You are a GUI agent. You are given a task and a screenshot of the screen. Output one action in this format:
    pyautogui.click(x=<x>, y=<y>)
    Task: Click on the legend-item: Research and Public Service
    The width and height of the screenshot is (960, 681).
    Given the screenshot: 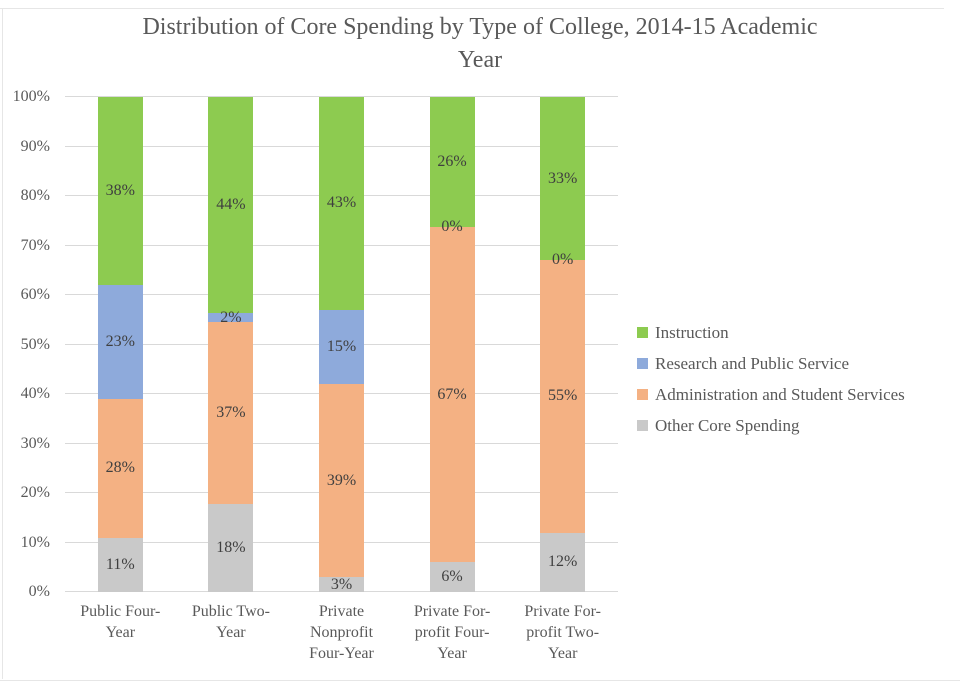 What is the action you would take?
    pyautogui.click(x=771, y=363)
    